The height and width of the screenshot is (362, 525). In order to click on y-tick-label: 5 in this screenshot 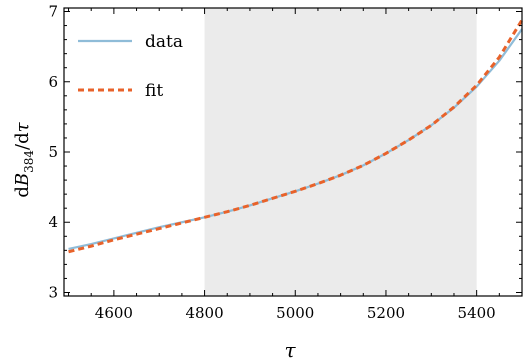, I will do `click(53, 152)`.